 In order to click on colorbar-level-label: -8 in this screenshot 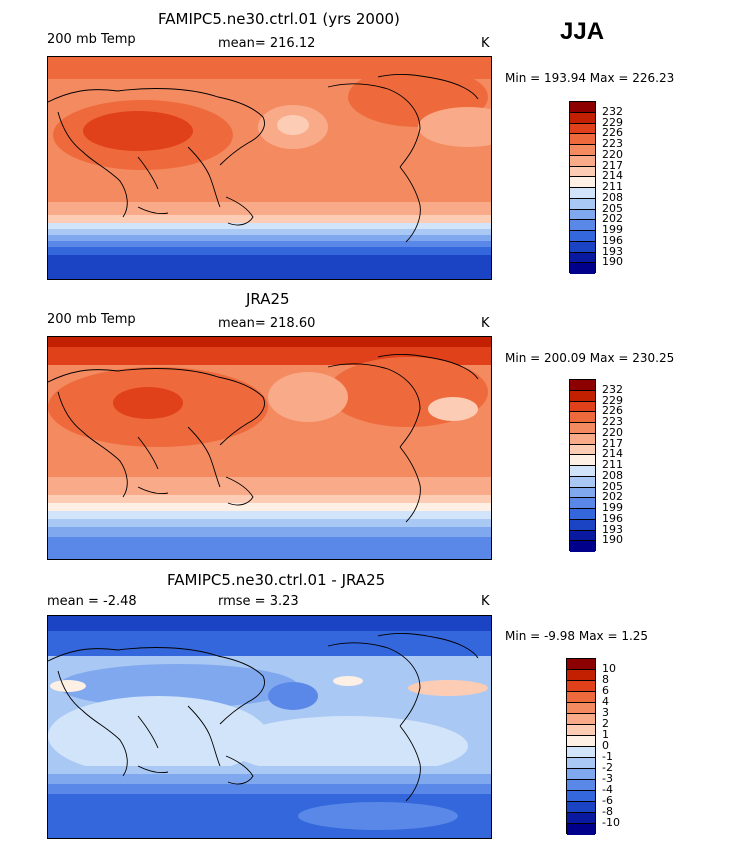, I will do `click(607, 811)`.